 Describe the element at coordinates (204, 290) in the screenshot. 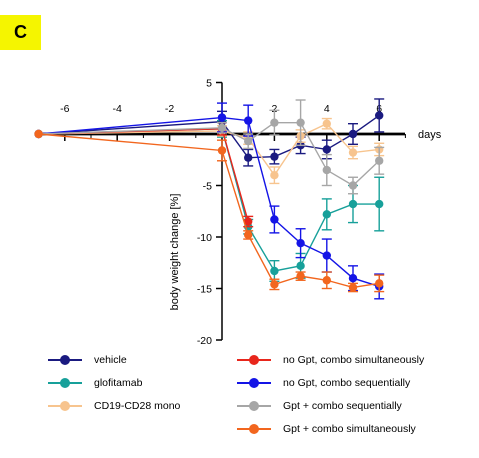

I see `y-tick-label: -15` at that location.